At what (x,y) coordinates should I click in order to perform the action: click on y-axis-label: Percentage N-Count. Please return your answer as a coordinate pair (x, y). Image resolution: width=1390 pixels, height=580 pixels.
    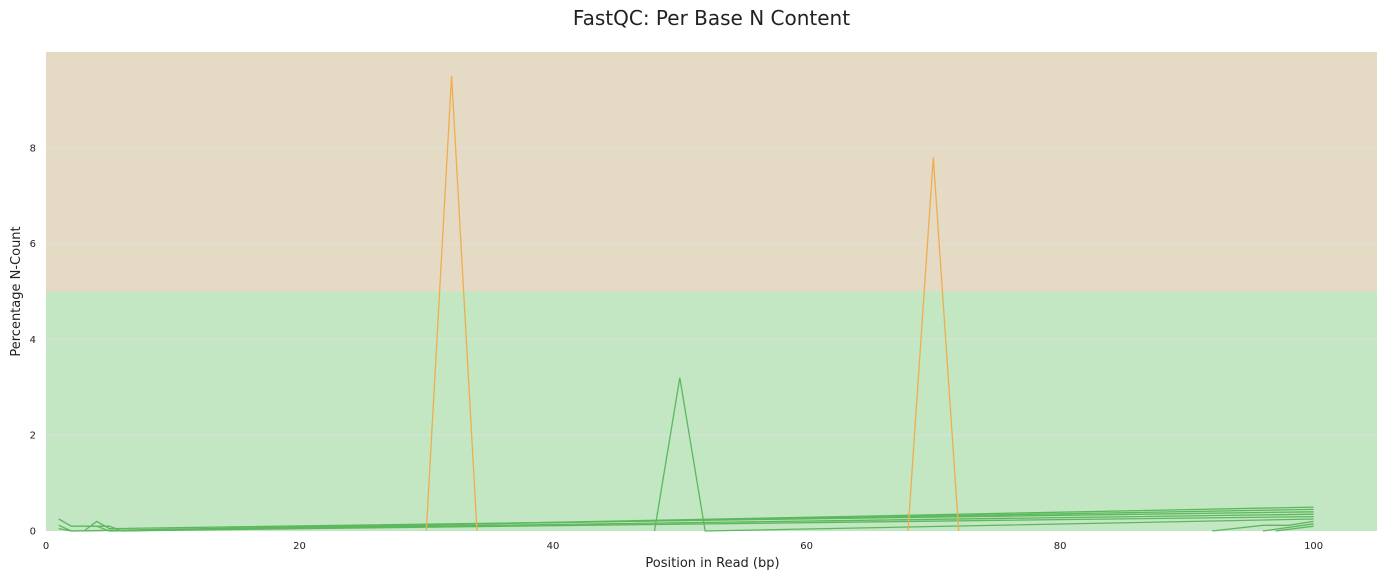
    Looking at the image, I should click on (16, 291).